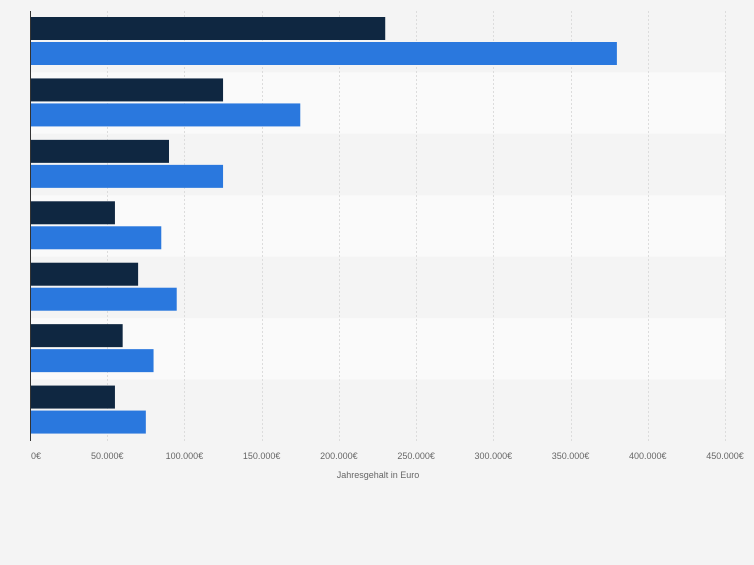 The height and width of the screenshot is (565, 754). I want to click on x-tick-label: 0€, so click(36, 456).